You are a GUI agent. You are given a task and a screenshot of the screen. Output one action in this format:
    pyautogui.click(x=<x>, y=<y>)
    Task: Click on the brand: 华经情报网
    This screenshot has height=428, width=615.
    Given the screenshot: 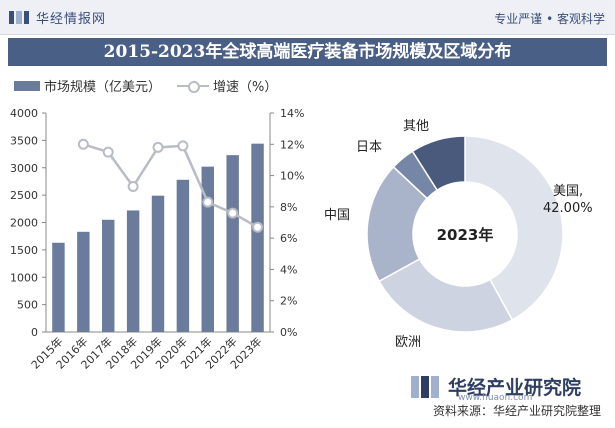 What is the action you would take?
    pyautogui.click(x=57, y=17)
    